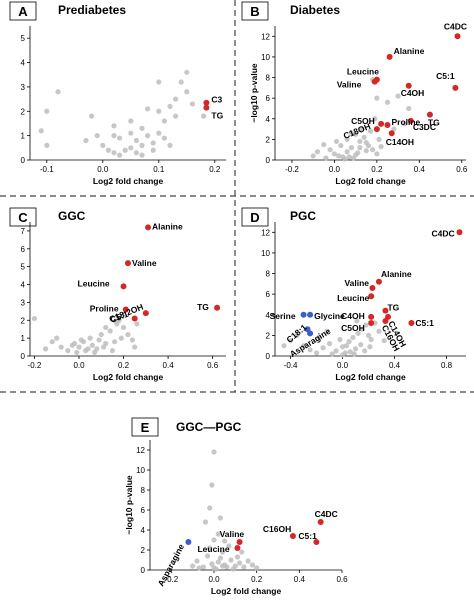  What do you see at coordinates (300, 579) in the screenshot?
I see `x-tick-label: 0.4` at bounding box center [300, 579].